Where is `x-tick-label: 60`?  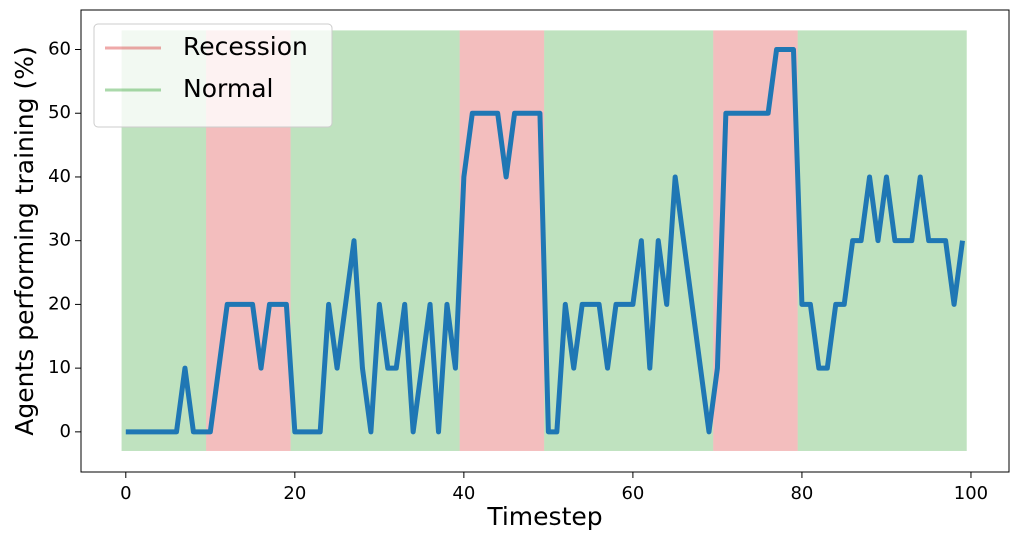
x-tick-label: 60 is located at coordinates (632, 493).